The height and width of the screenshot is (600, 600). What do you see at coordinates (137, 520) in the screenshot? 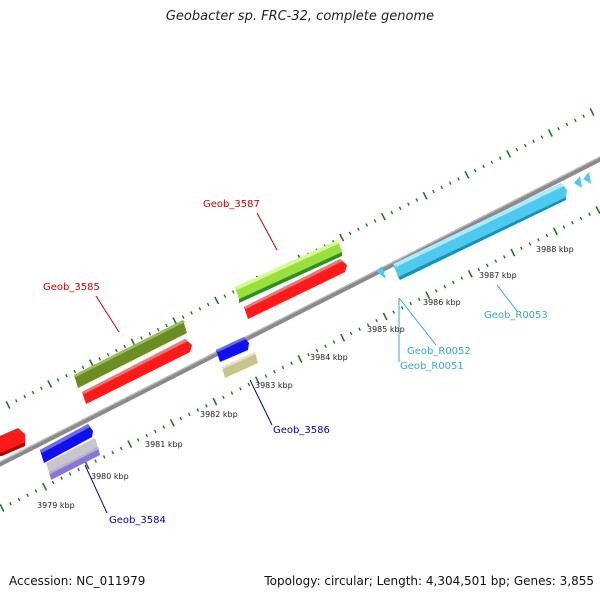
I see `gene-label-geob-3584: Geob_3584` at bounding box center [137, 520].